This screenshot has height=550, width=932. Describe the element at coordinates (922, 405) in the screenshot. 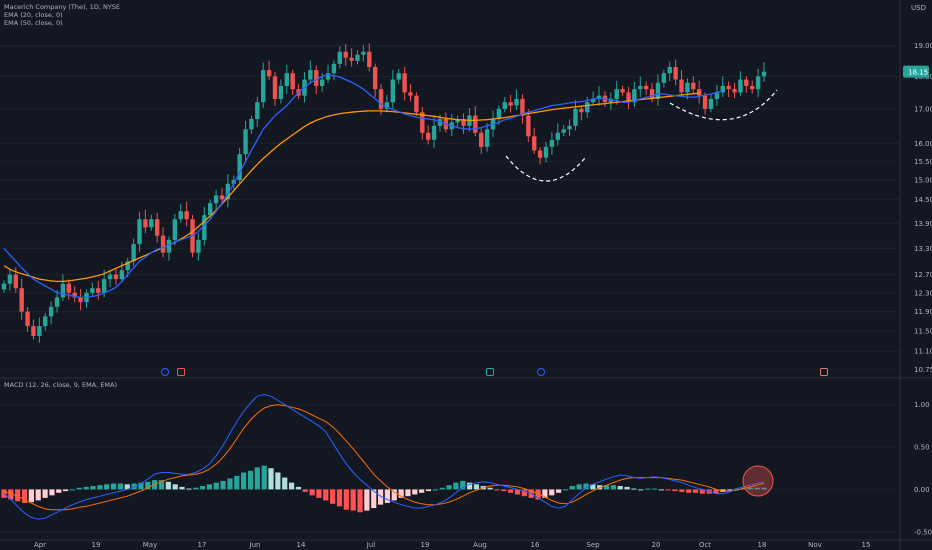

I see `macd-tick-label: 1.00` at that location.